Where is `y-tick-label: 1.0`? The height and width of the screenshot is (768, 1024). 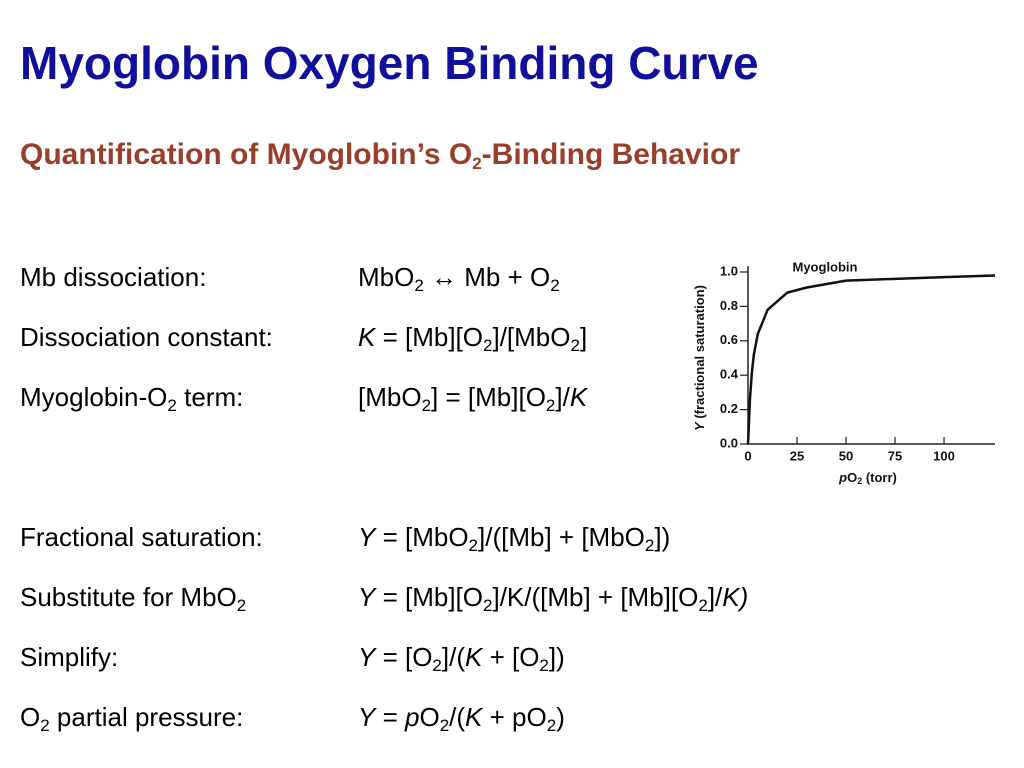 y-tick-label: 1.0 is located at coordinates (729, 270).